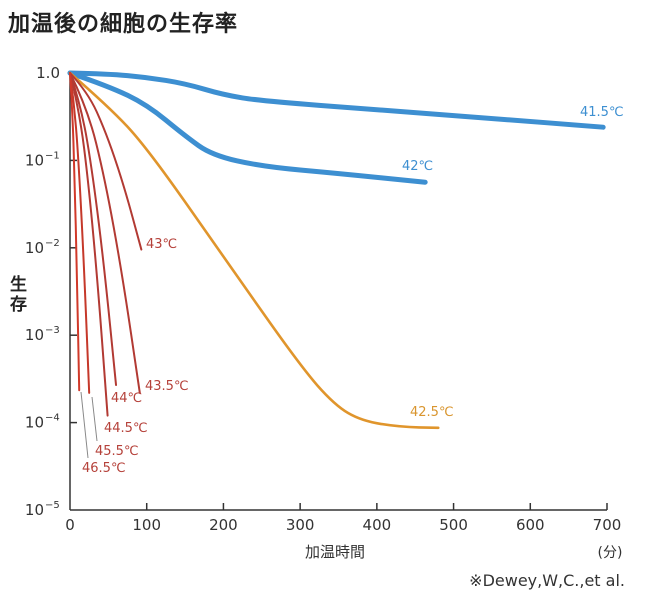 The width and height of the screenshot is (653, 595). I want to click on series-label: 42.5℃, so click(432, 412).